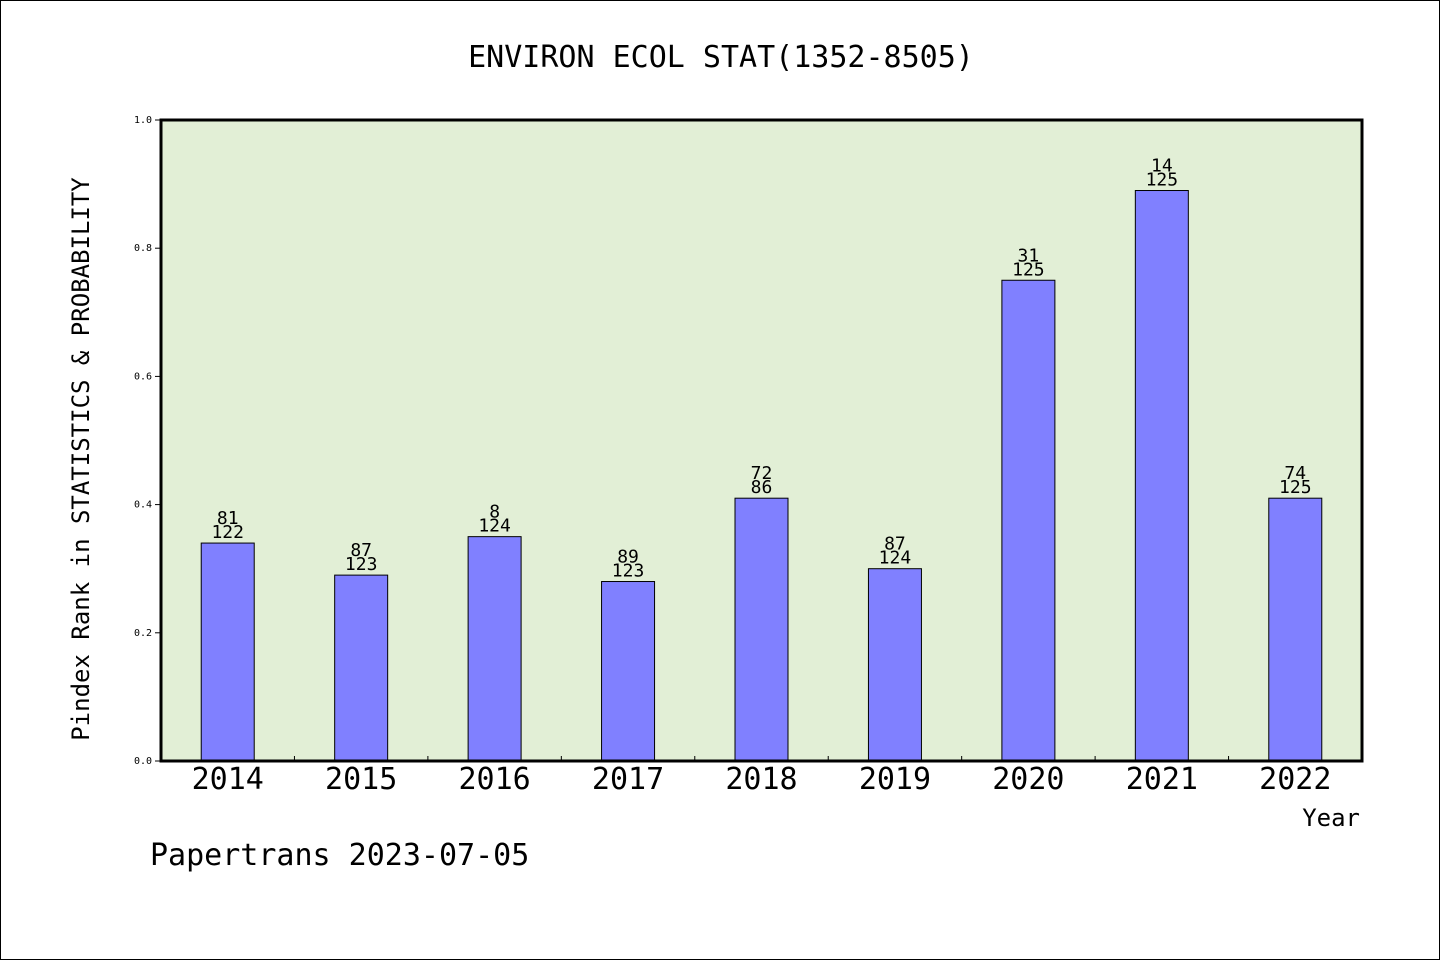  I want to click on bar-2020, so click(1028, 520).